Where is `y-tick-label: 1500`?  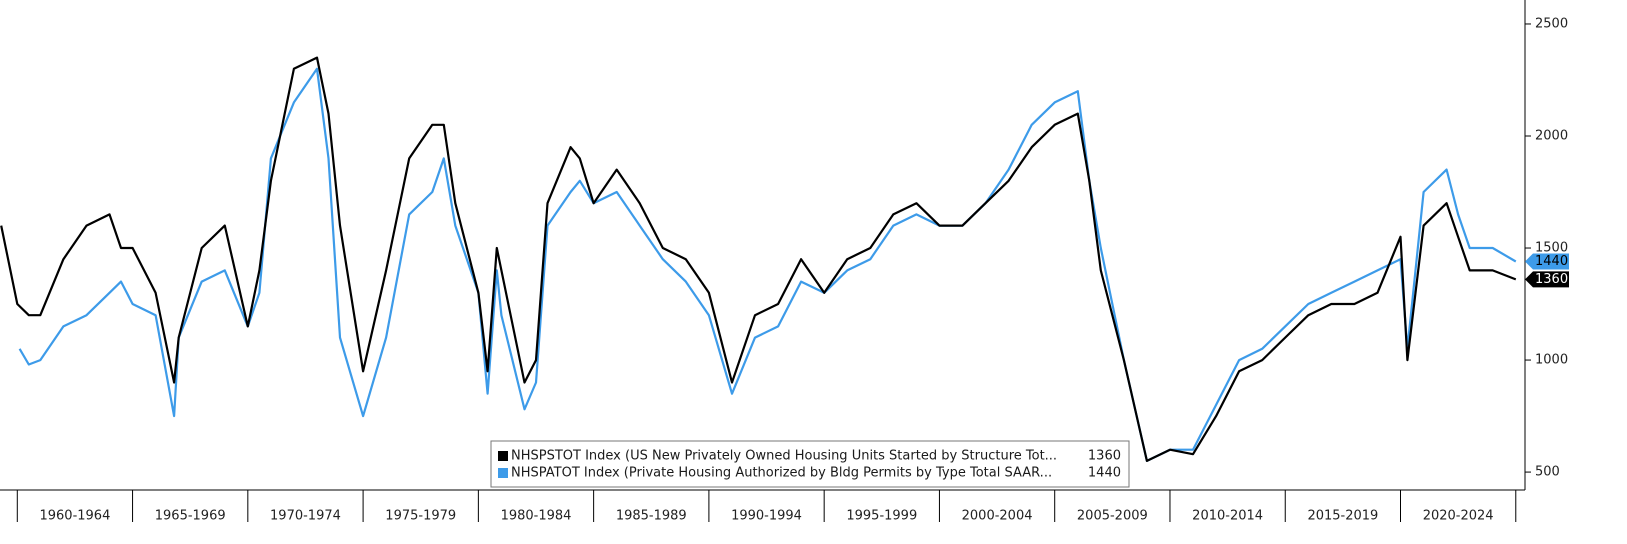 y-tick-label: 1500 is located at coordinates (1551, 248).